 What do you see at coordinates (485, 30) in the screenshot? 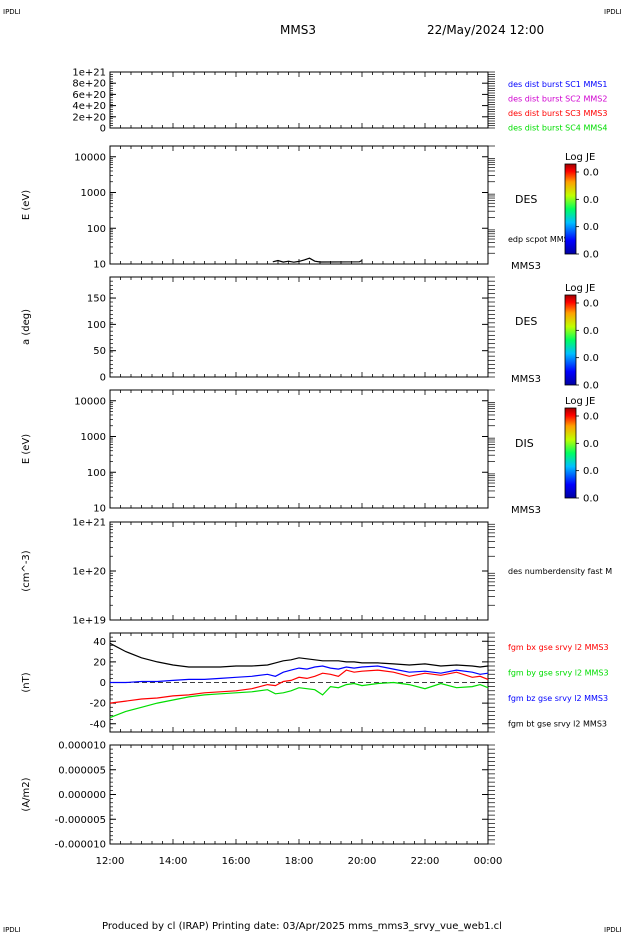
I see `plot-date: 22/May/2024 12:00` at bounding box center [485, 30].